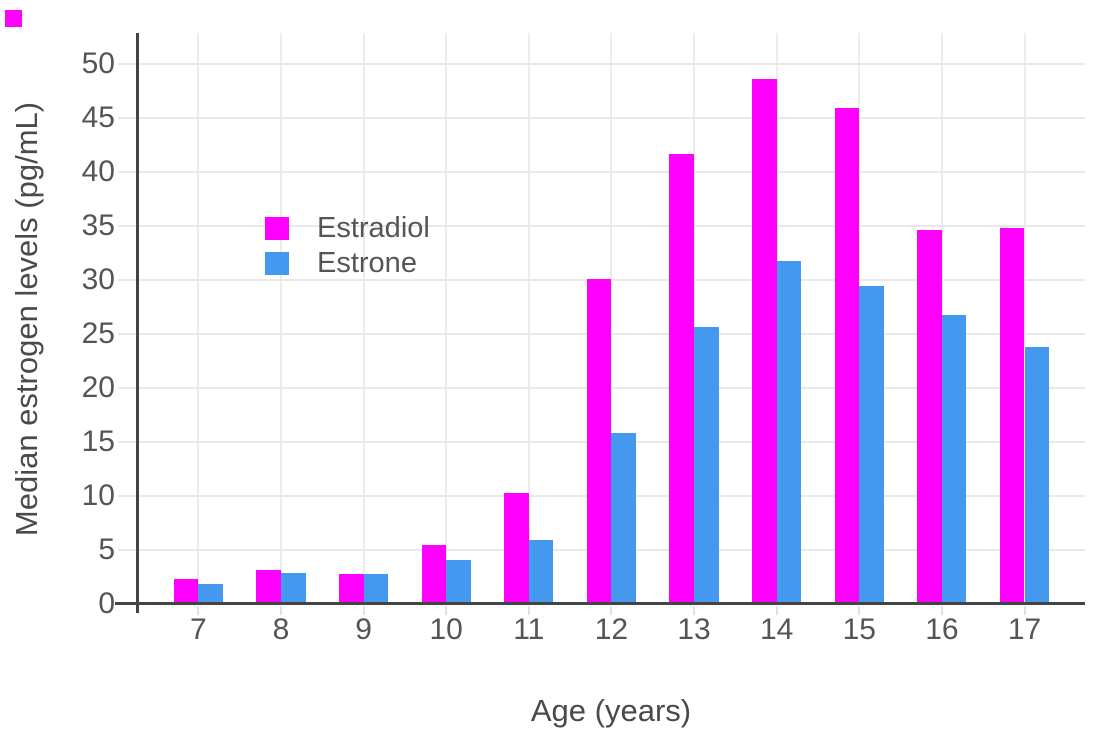  Describe the element at coordinates (98, 63) in the screenshot. I see `y-tick-label: 50` at that location.